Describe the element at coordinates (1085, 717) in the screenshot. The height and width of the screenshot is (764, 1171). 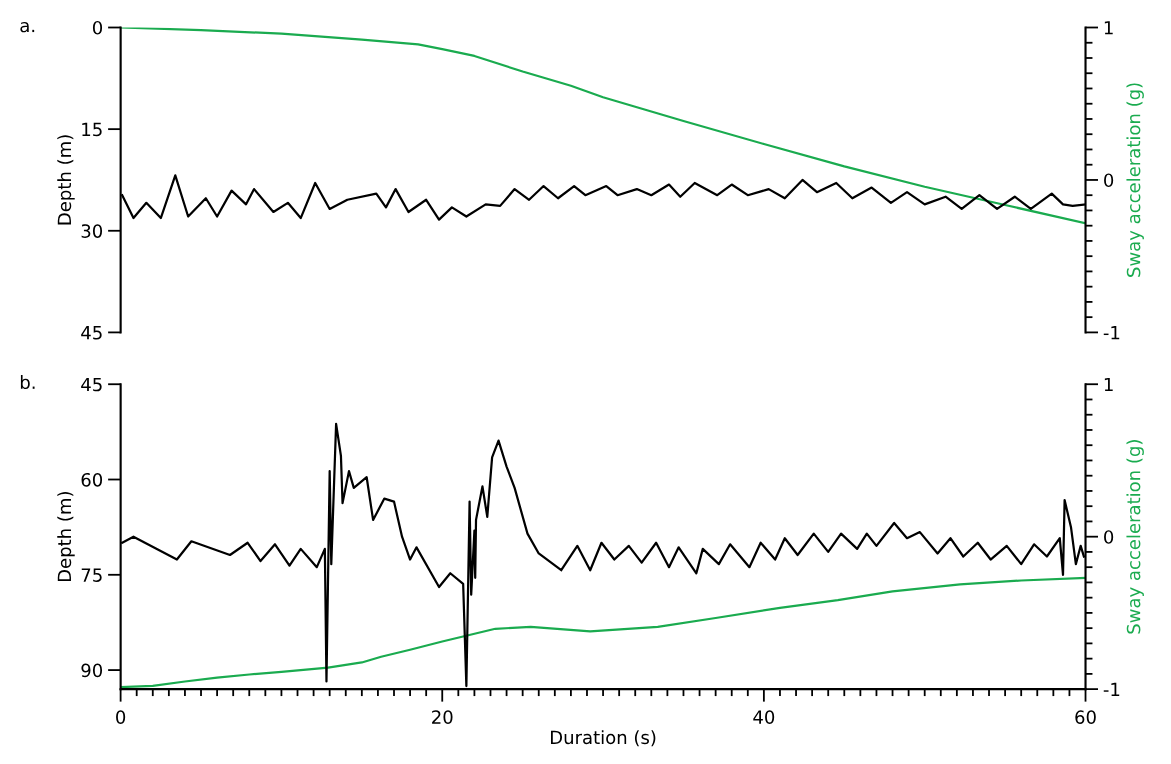
I see `x-tick-label: 60` at that location.